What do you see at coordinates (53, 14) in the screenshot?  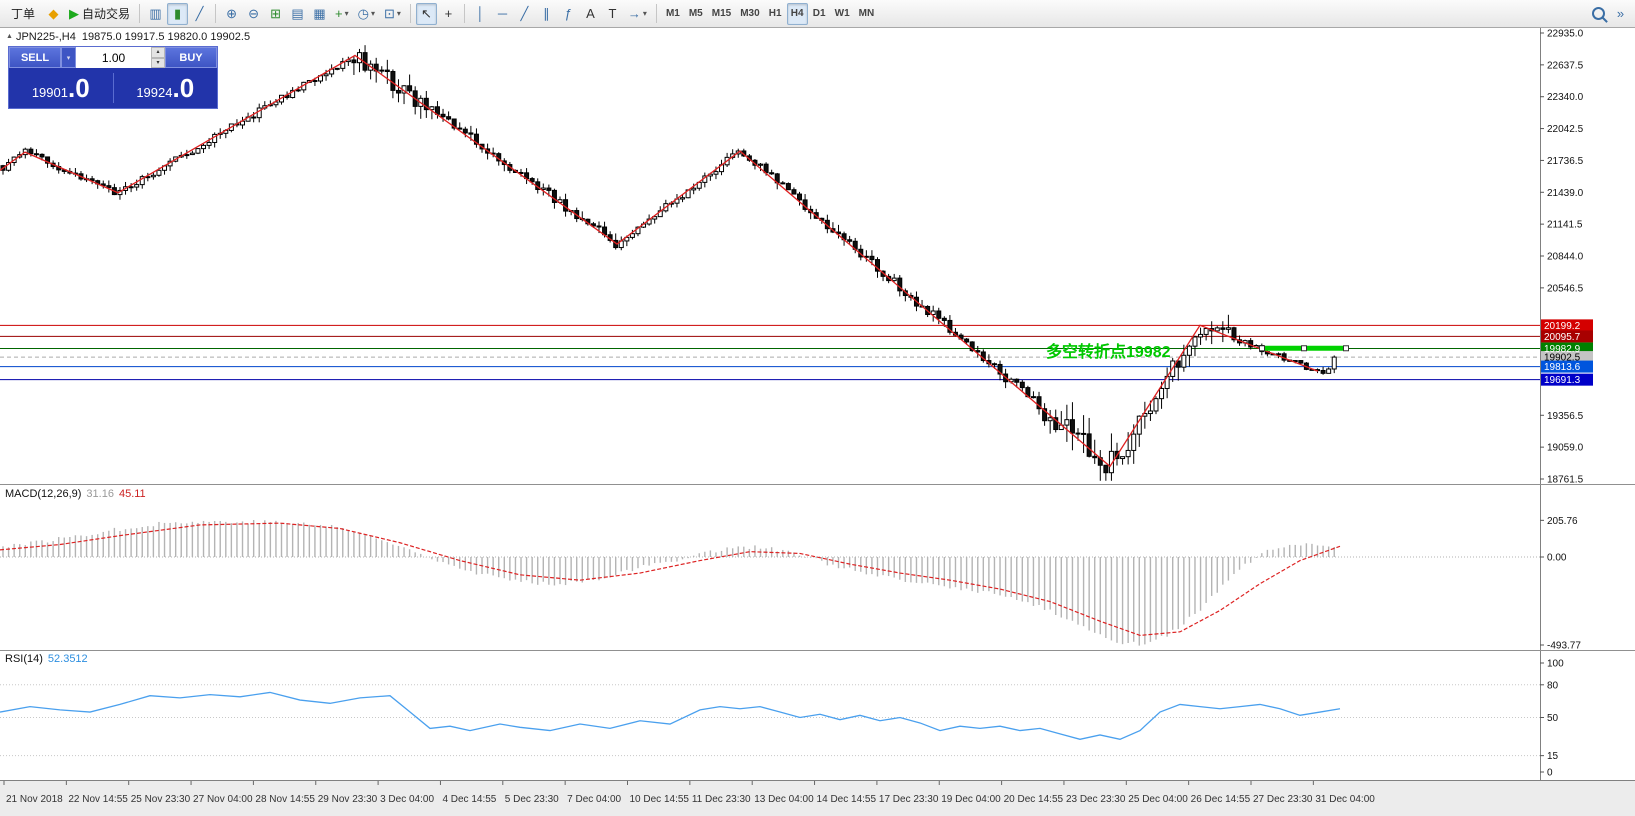 I see `mql-wizard-icon: ◆` at bounding box center [53, 14].